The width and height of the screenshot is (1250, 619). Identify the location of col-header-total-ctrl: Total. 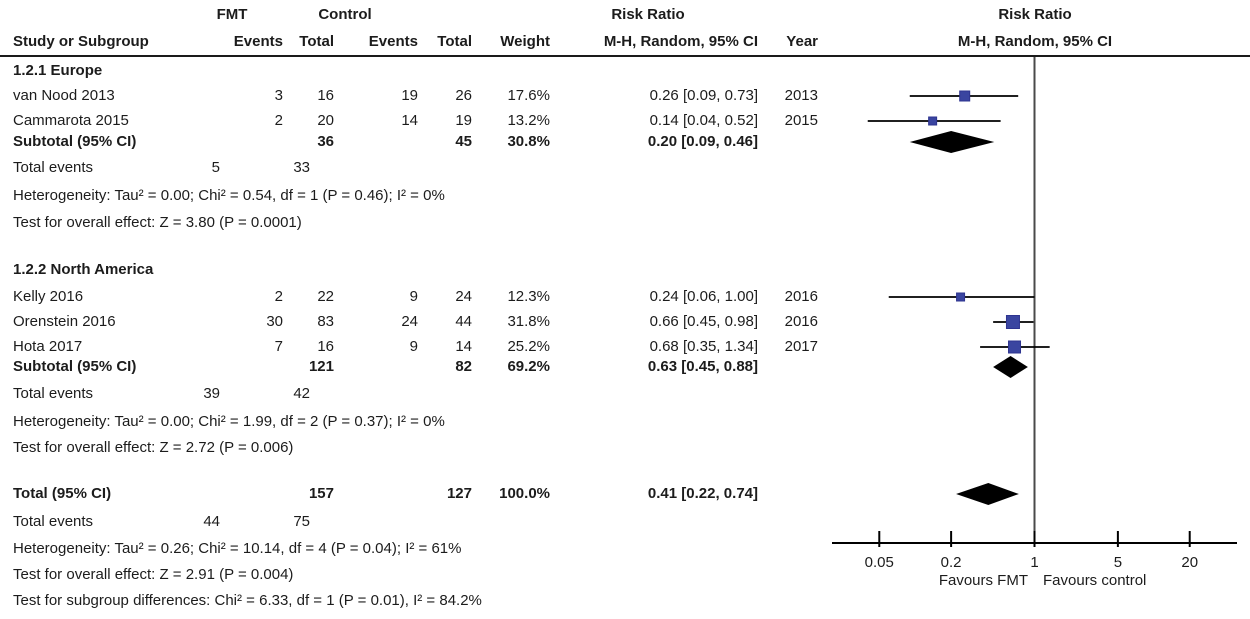
(454, 41).